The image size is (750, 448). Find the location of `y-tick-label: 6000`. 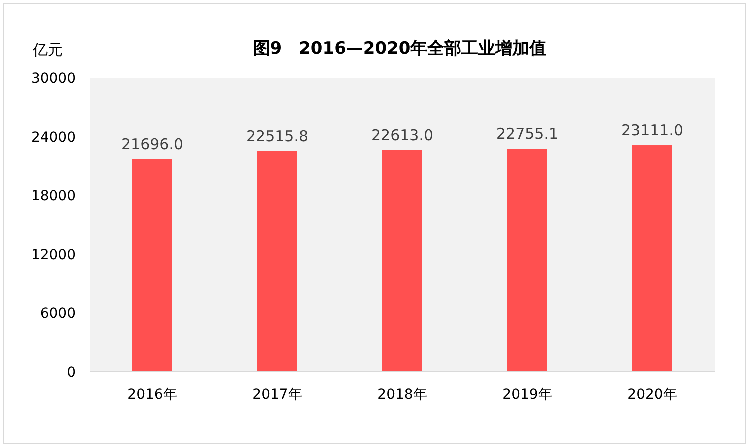

y-tick-label: 6000 is located at coordinates (58, 314).